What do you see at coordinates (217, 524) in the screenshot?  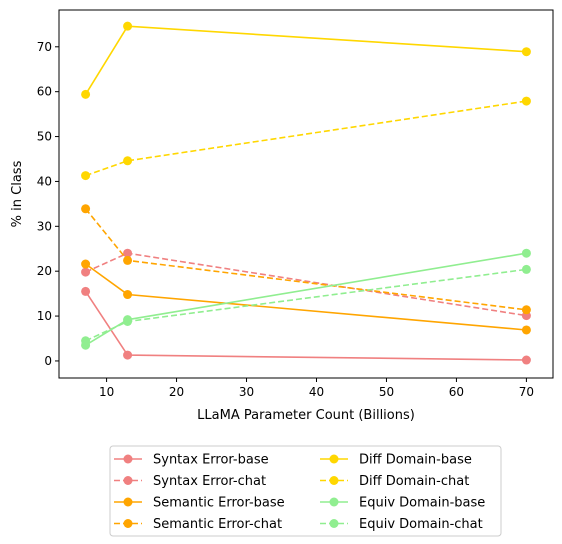 I see `legend-label: Semantic Error-chat` at bounding box center [217, 524].